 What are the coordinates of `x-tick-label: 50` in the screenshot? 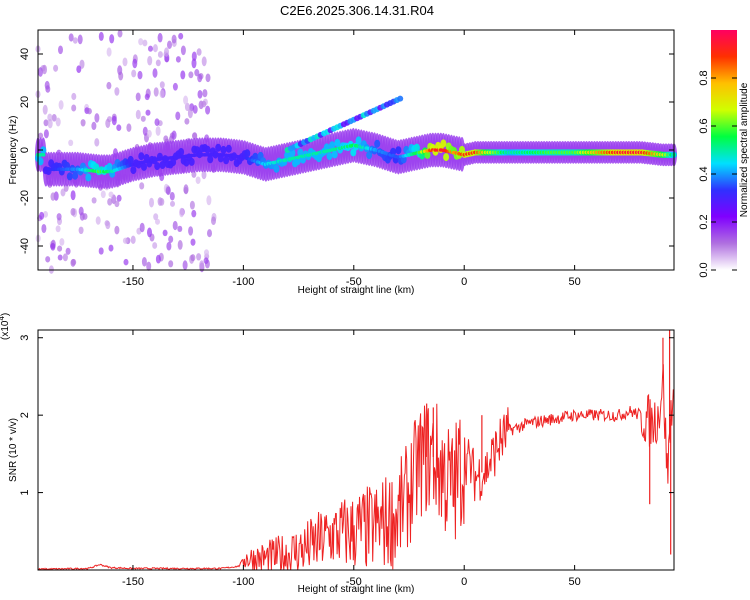 It's located at (575, 582).